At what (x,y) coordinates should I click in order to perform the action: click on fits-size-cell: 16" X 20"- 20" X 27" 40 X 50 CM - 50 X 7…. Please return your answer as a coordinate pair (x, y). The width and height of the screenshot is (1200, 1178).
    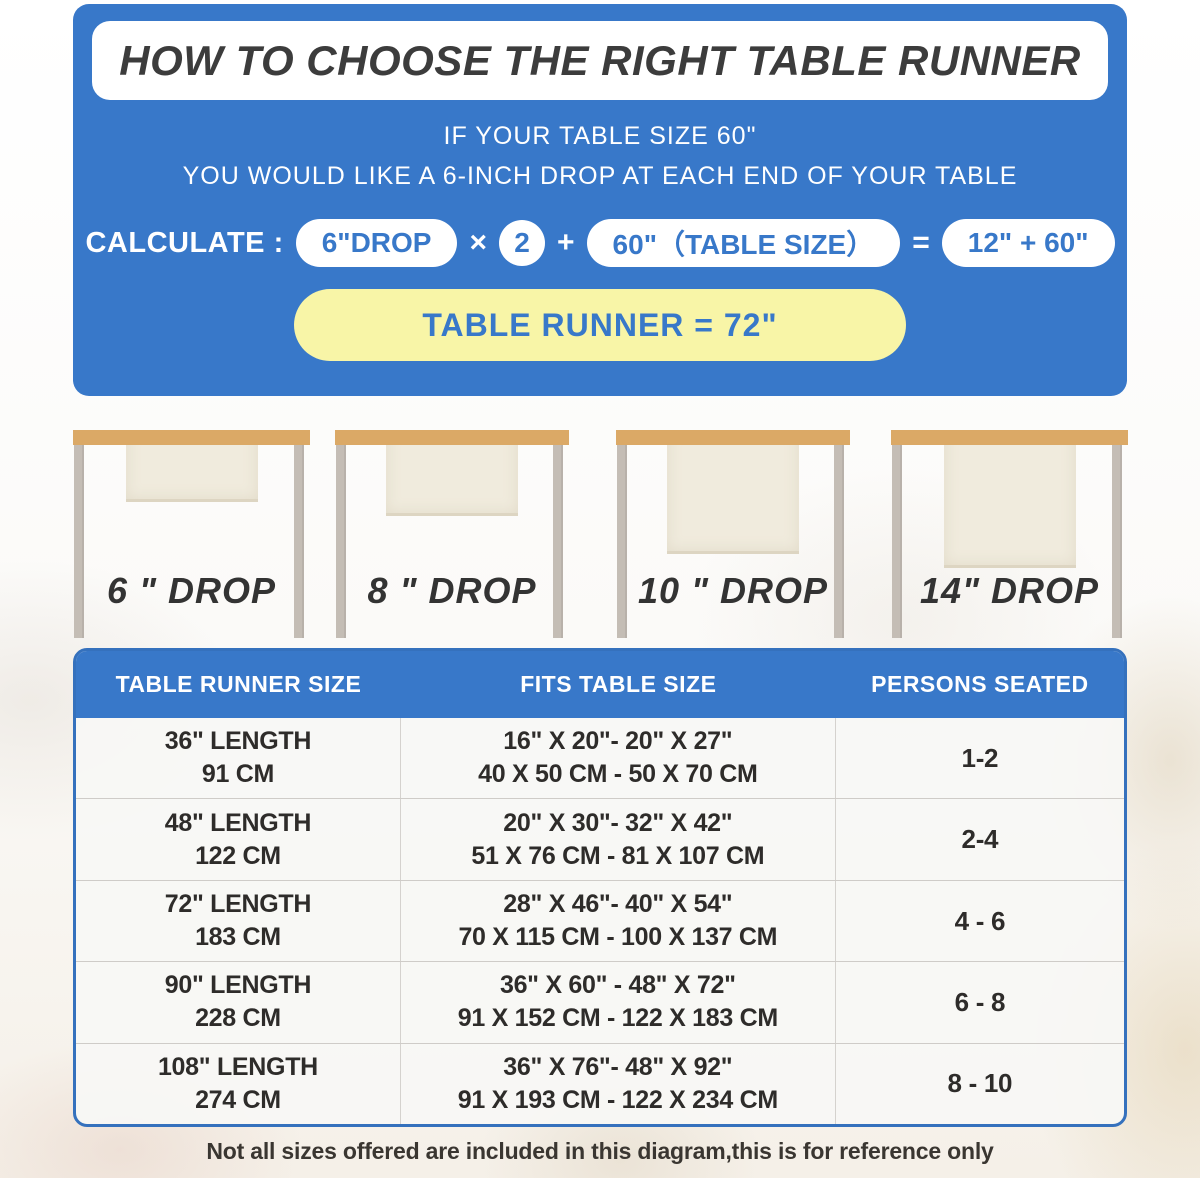
    Looking at the image, I should click on (618, 758).